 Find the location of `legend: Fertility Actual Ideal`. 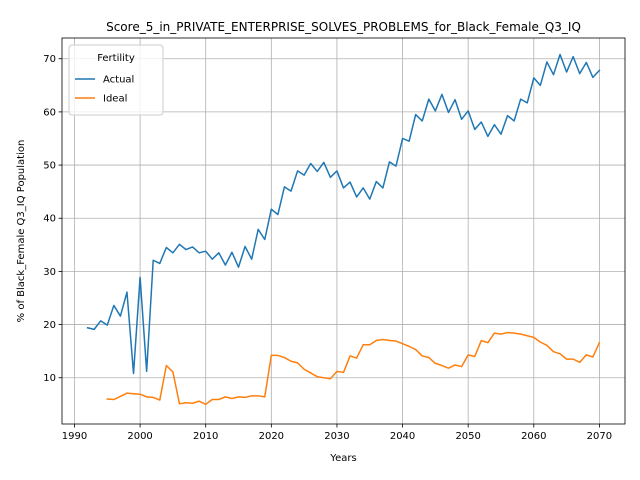

legend: Fertility Actual Ideal is located at coordinates (116, 80).